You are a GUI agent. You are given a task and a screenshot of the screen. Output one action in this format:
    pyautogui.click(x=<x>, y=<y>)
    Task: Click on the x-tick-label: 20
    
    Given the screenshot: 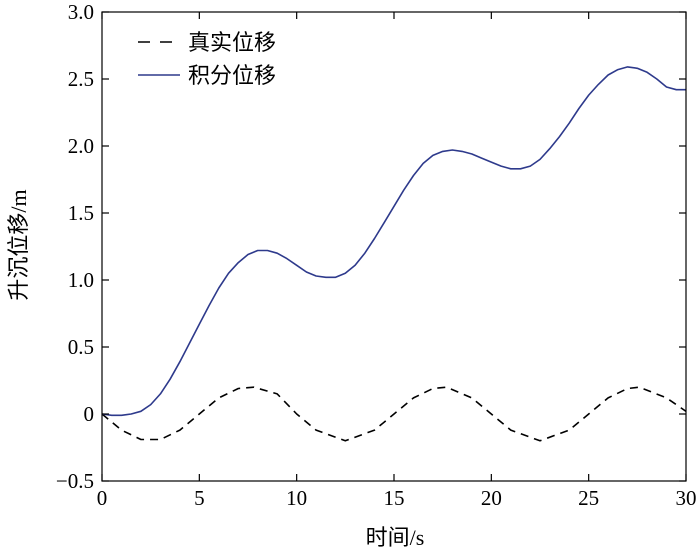 What is the action you would take?
    pyautogui.click(x=491, y=498)
    